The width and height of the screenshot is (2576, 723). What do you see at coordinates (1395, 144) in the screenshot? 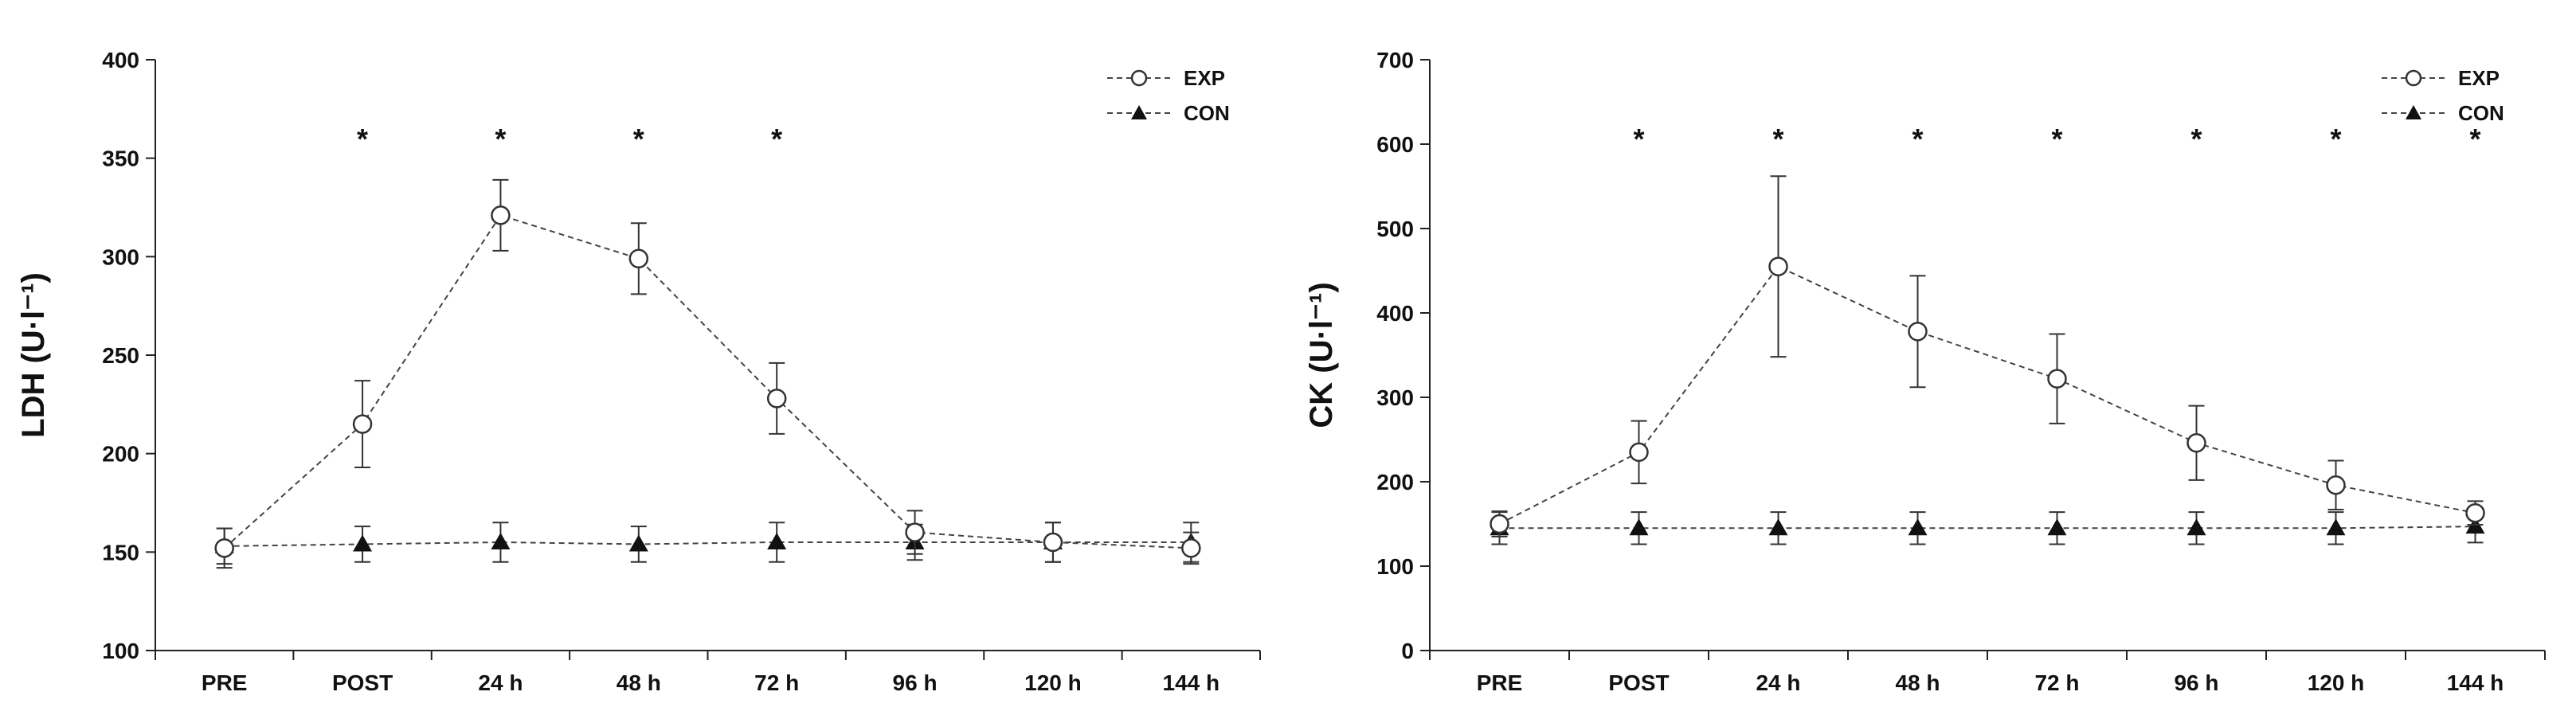
I see `y-tick-label: 600` at bounding box center [1395, 144].